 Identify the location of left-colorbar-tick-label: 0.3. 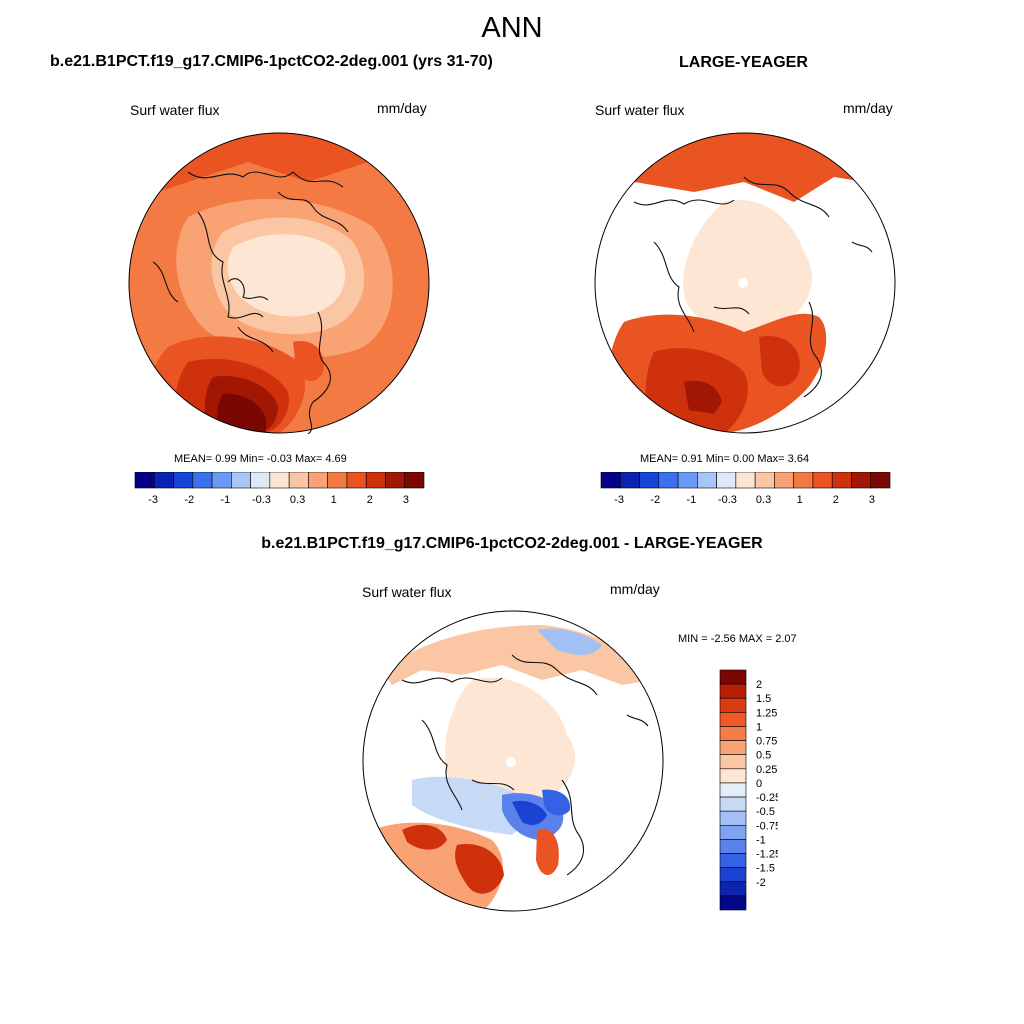
(297, 500).